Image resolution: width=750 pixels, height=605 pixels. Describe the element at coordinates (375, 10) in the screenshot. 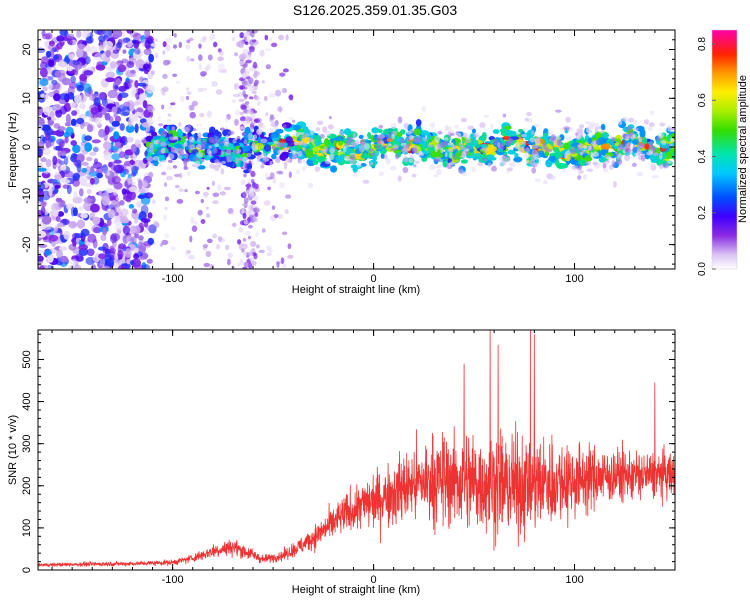

I see `figure-title: S126.2025.359.01.35.G03` at that location.